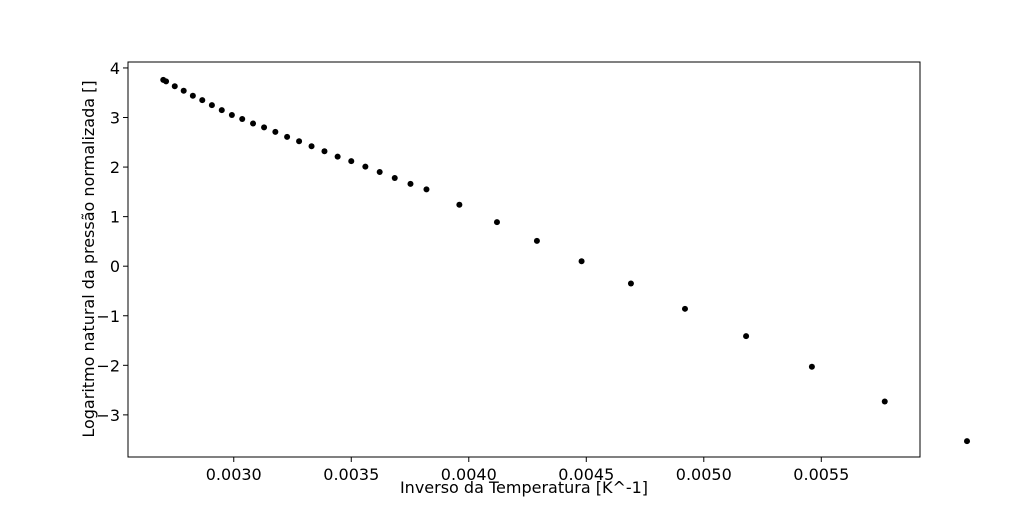 This screenshot has height=517, width=1023. I want to click on x-tick-label: 0.0050, so click(704, 474).